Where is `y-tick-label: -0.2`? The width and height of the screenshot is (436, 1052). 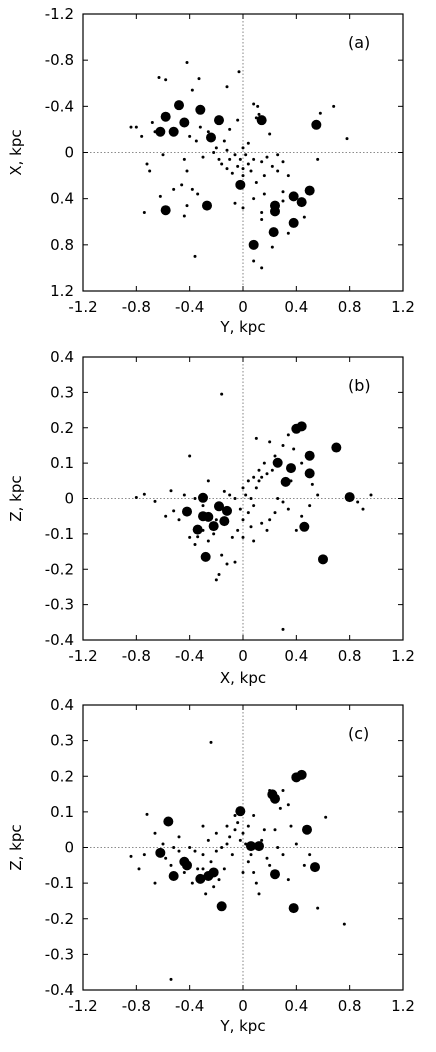
y-tick-label: -0.2 is located at coordinates (59, 919).